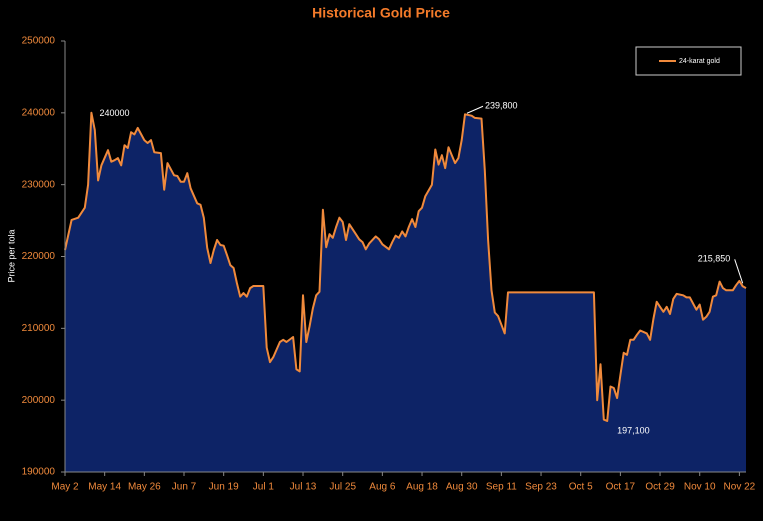 The image size is (763, 521). I want to click on legend-box, so click(688, 61).